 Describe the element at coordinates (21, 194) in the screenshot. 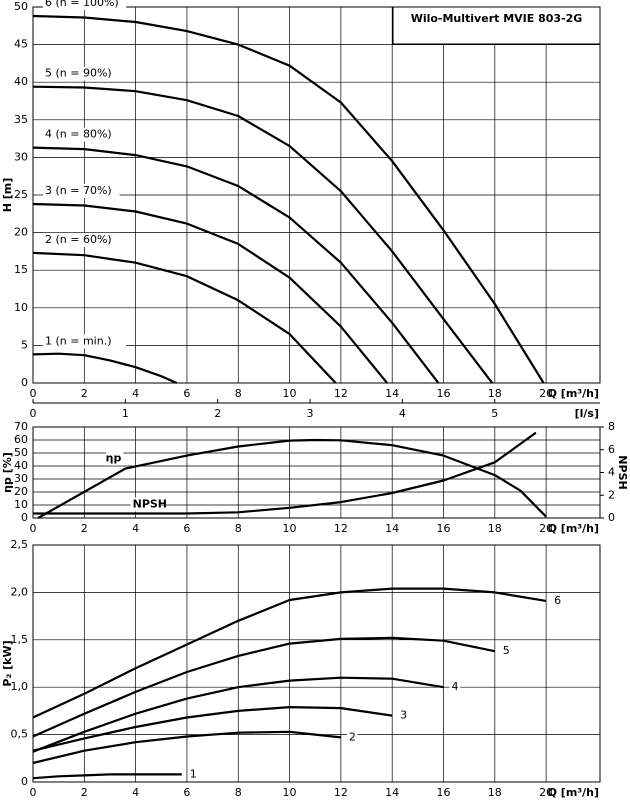

I see `y-tick-label: 25` at that location.